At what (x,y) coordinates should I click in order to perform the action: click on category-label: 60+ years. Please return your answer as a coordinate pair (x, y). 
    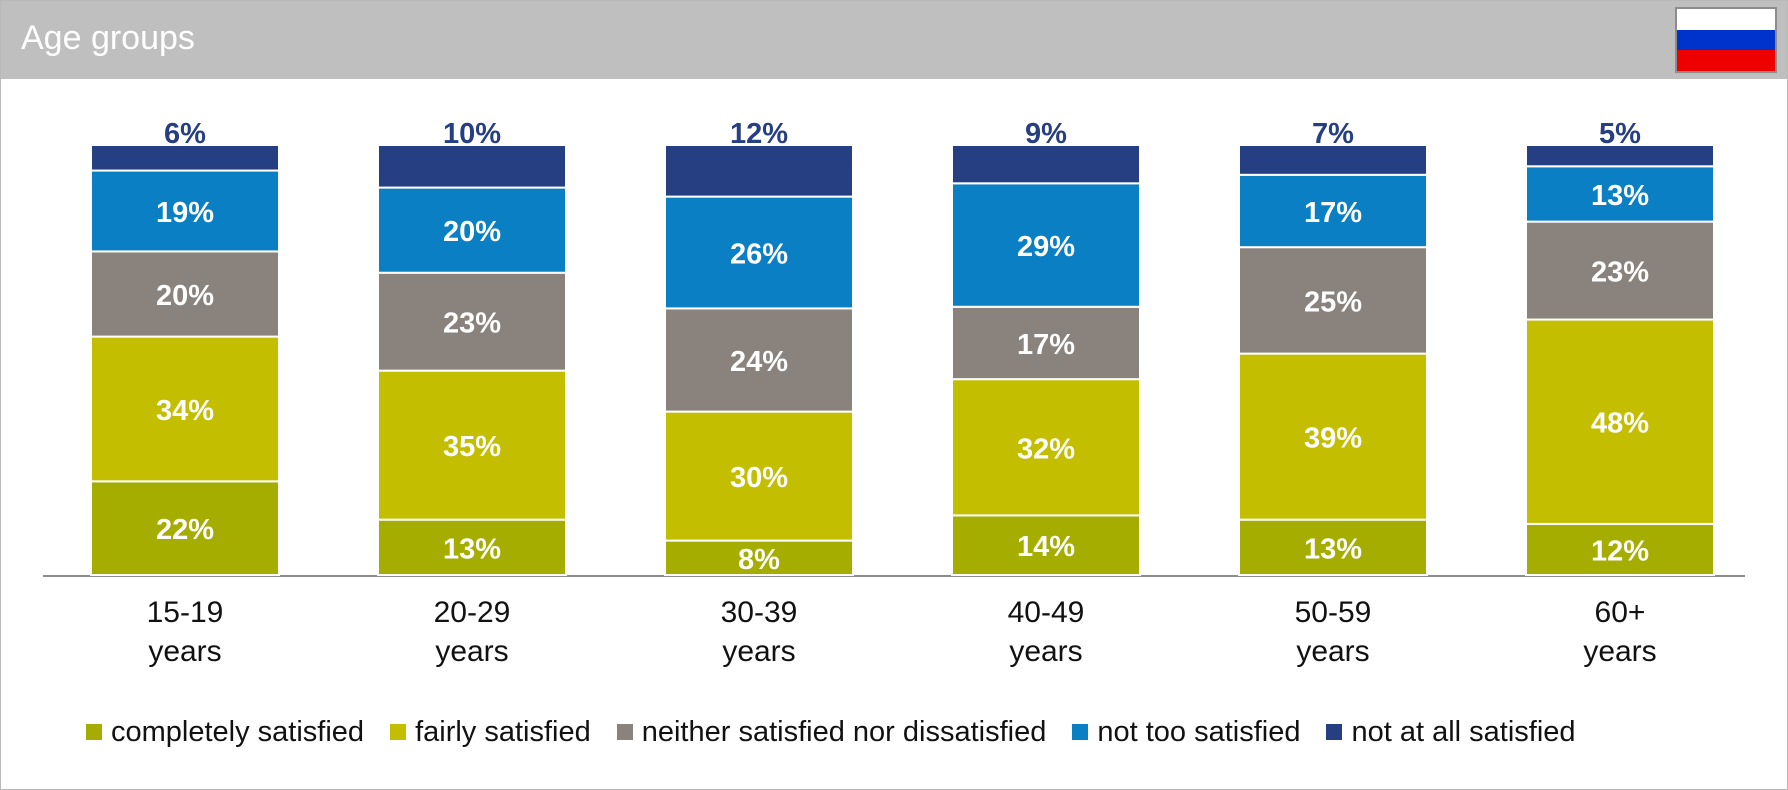
    Looking at the image, I should click on (1619, 632).